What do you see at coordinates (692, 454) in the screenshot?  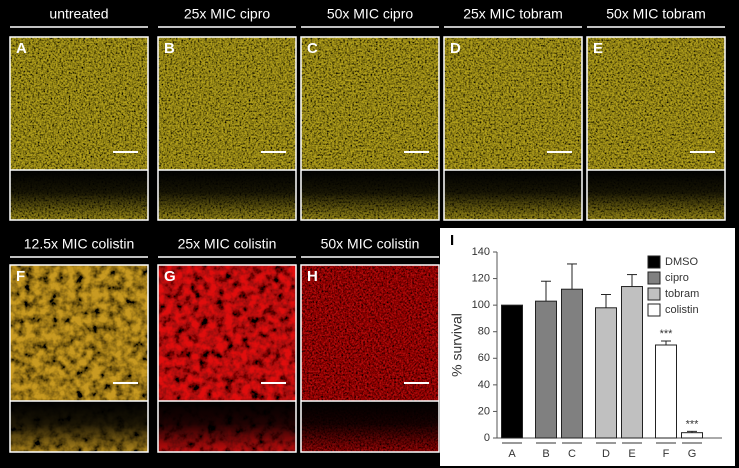 I see `x-tick-label: G` at bounding box center [692, 454].